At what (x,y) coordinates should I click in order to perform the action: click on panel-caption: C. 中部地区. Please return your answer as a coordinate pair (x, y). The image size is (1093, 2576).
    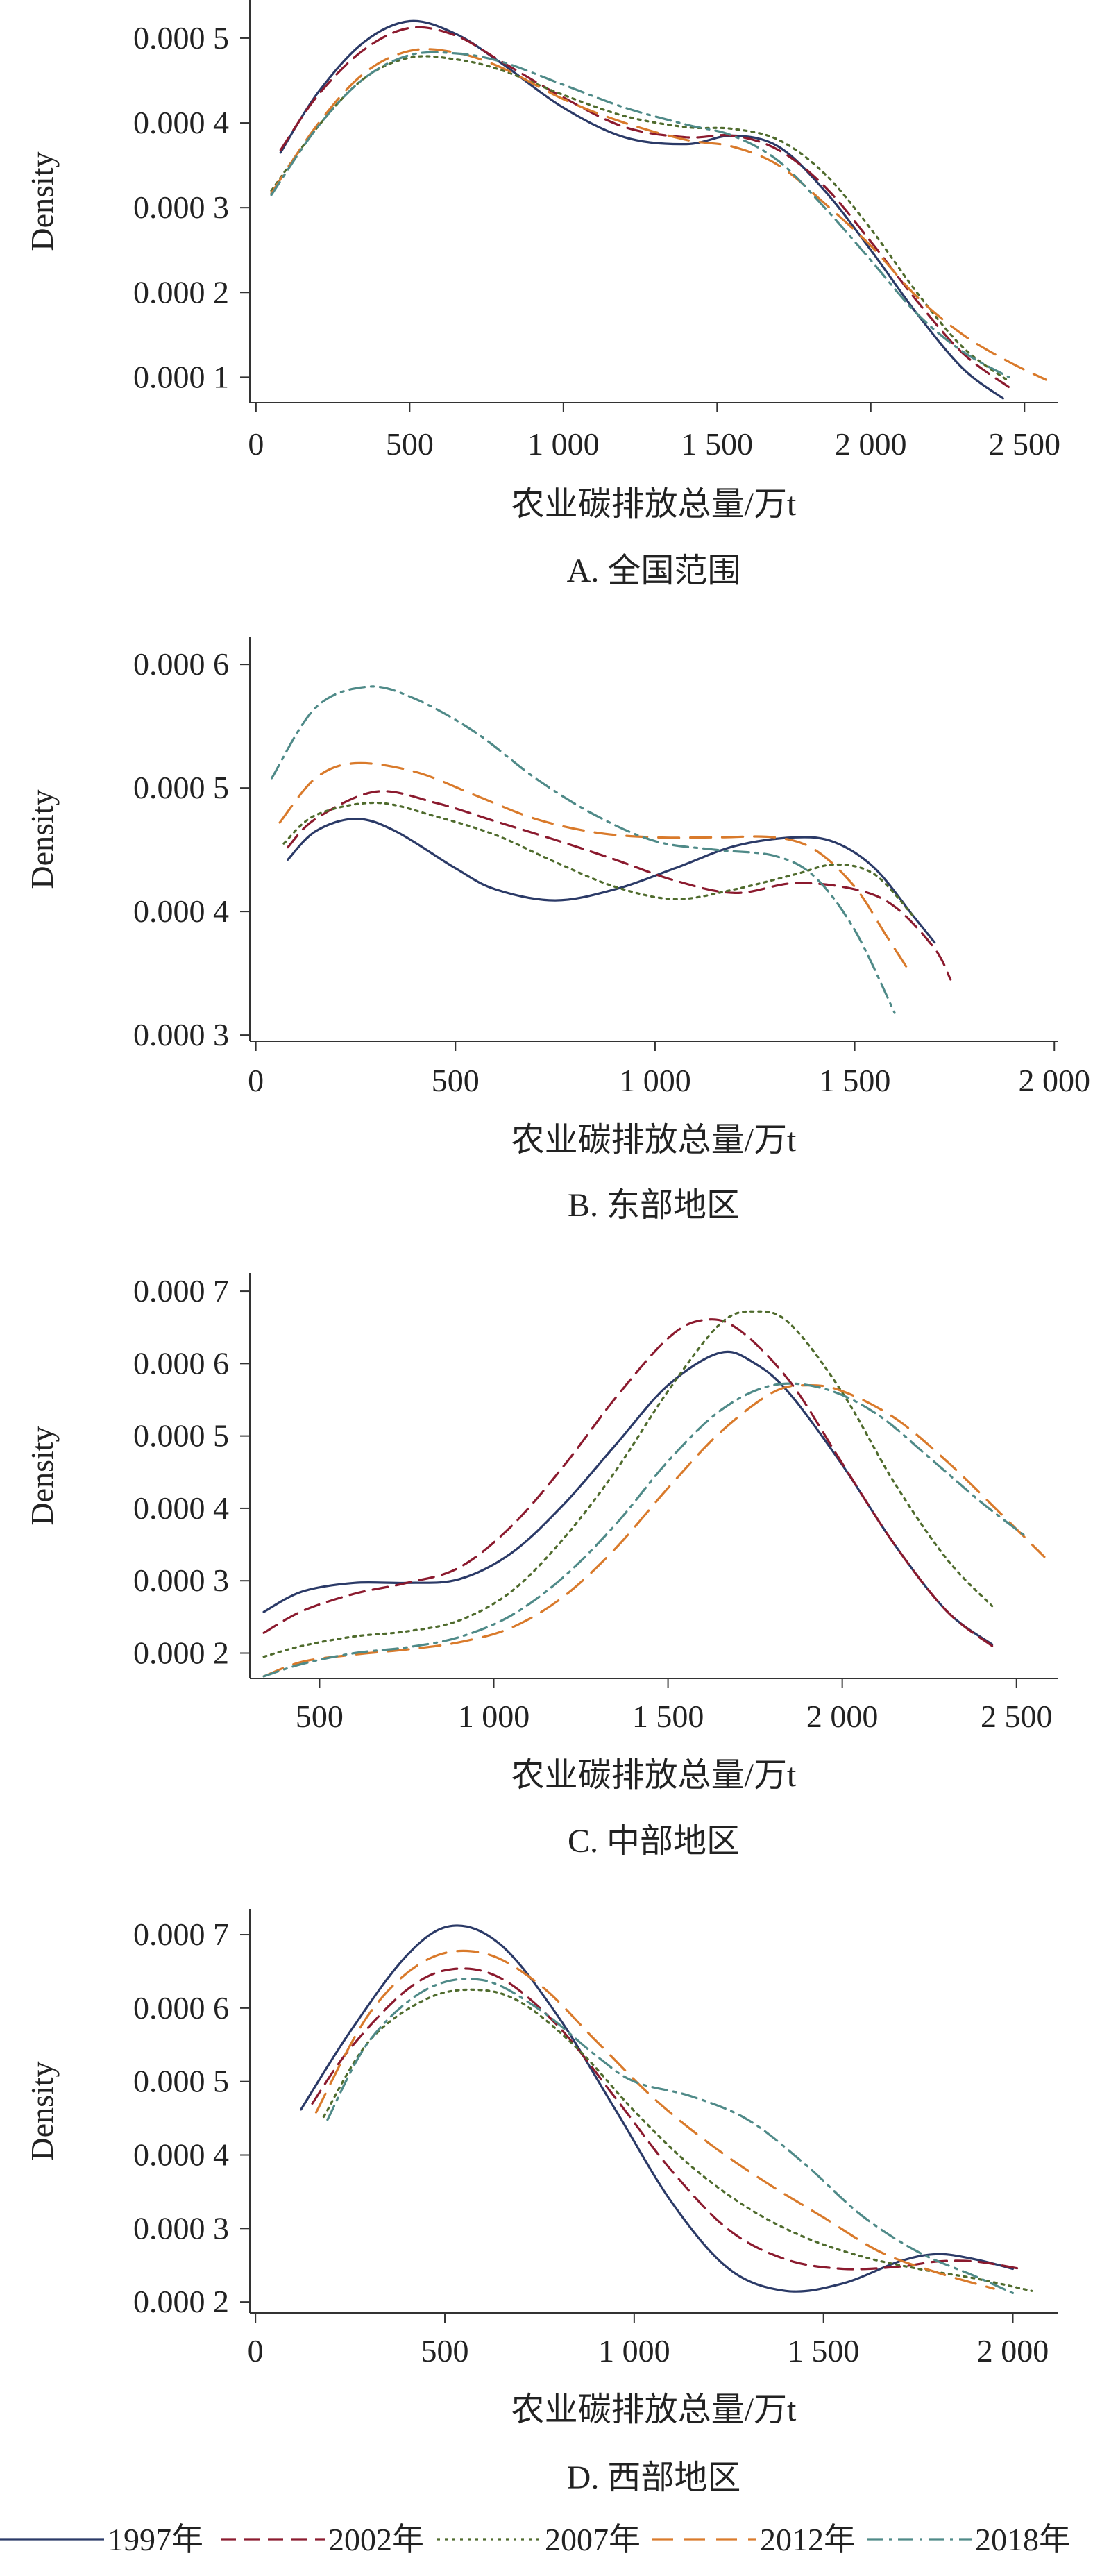
    Looking at the image, I should click on (654, 1841).